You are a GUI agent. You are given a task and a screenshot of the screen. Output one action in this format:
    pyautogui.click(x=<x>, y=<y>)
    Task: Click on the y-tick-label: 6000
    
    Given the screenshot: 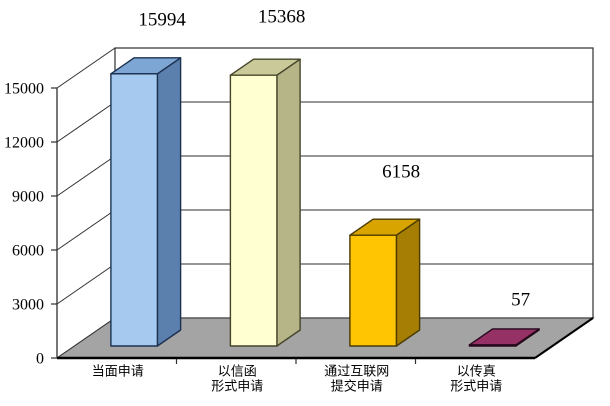 What is the action you would take?
    pyautogui.click(x=28, y=251)
    